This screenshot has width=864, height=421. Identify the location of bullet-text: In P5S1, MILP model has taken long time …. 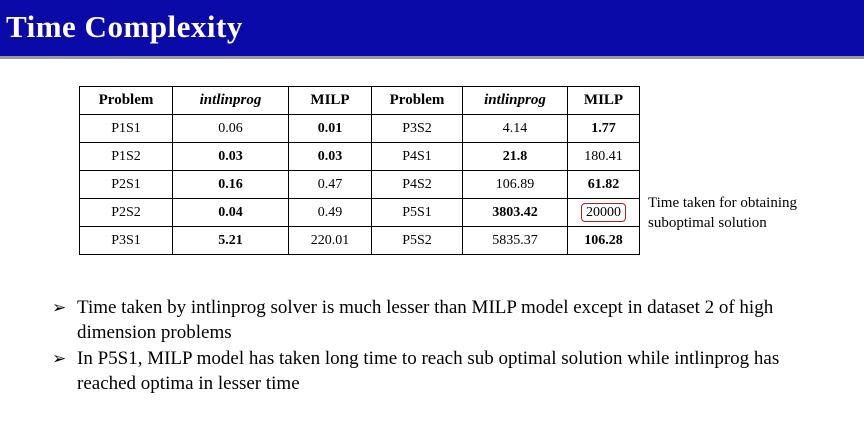
(428, 371).